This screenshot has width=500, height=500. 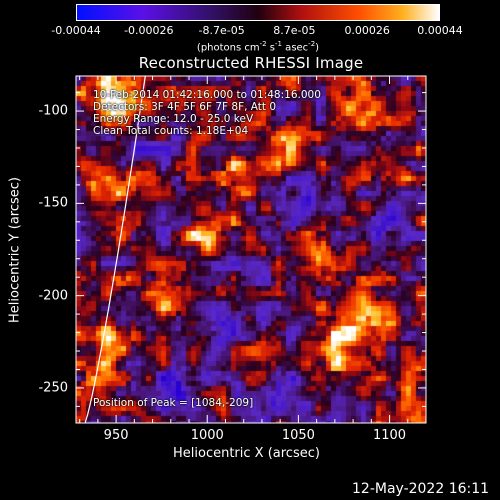 What do you see at coordinates (185, 107) in the screenshot?
I see `annotation-detectors: Detectors: 3F 4F 5F 6F 7F 8F, Att 0` at bounding box center [185, 107].